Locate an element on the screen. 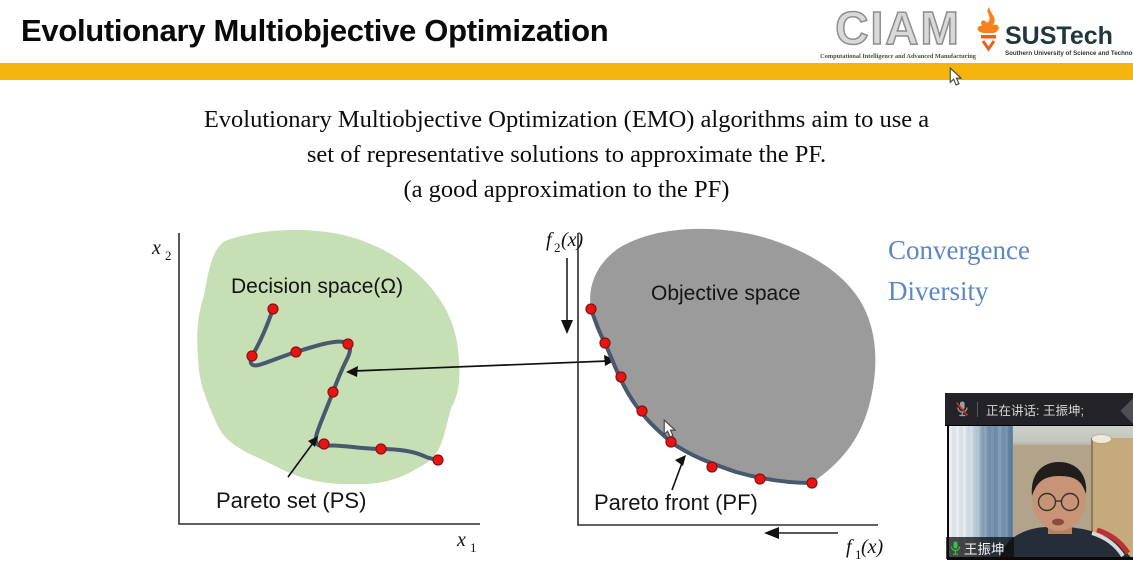 The image size is (1133, 577). left-axes is located at coordinates (329, 379).